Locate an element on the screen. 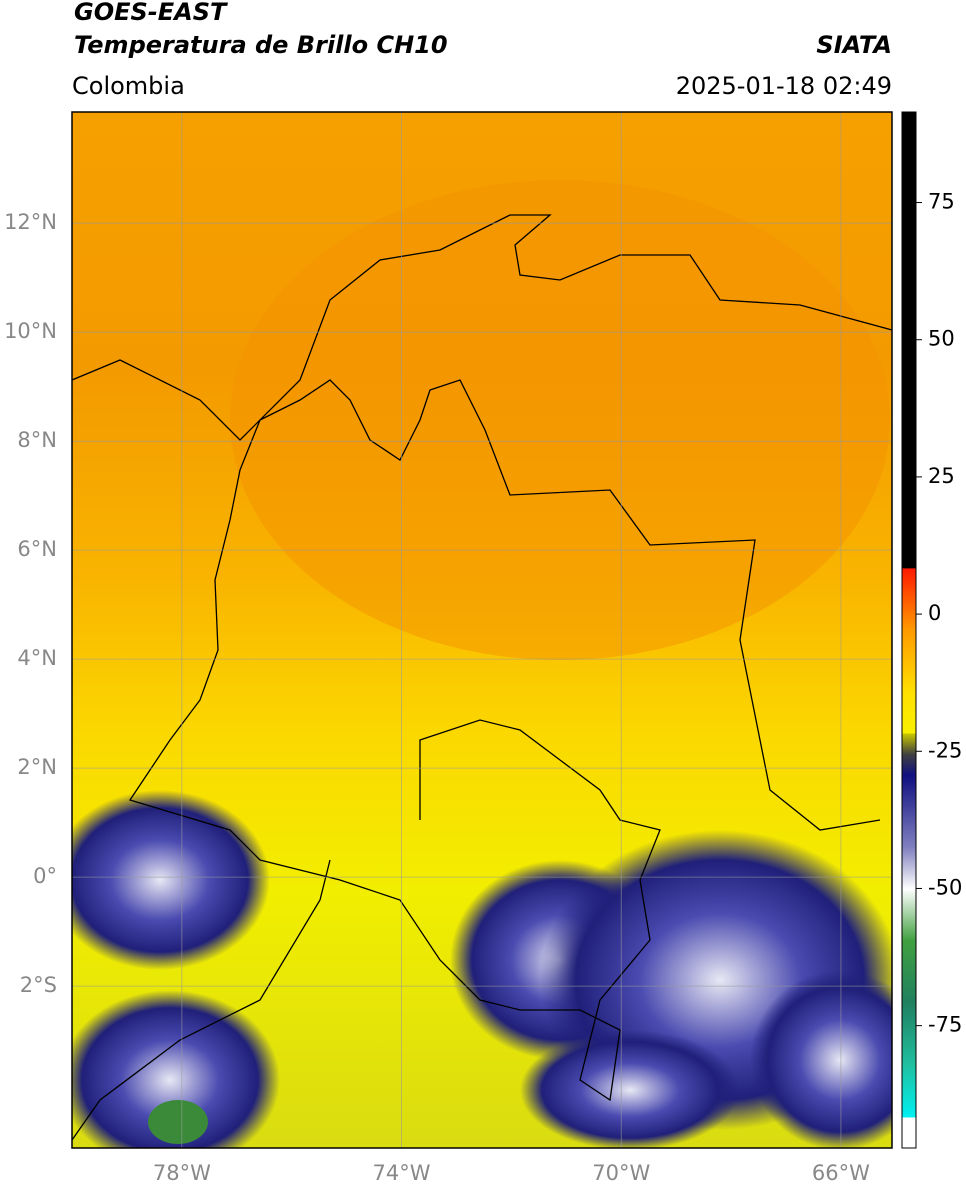 Image resolution: width=966 pixels, height=1194 pixels. source: SIATA is located at coordinates (854, 45).